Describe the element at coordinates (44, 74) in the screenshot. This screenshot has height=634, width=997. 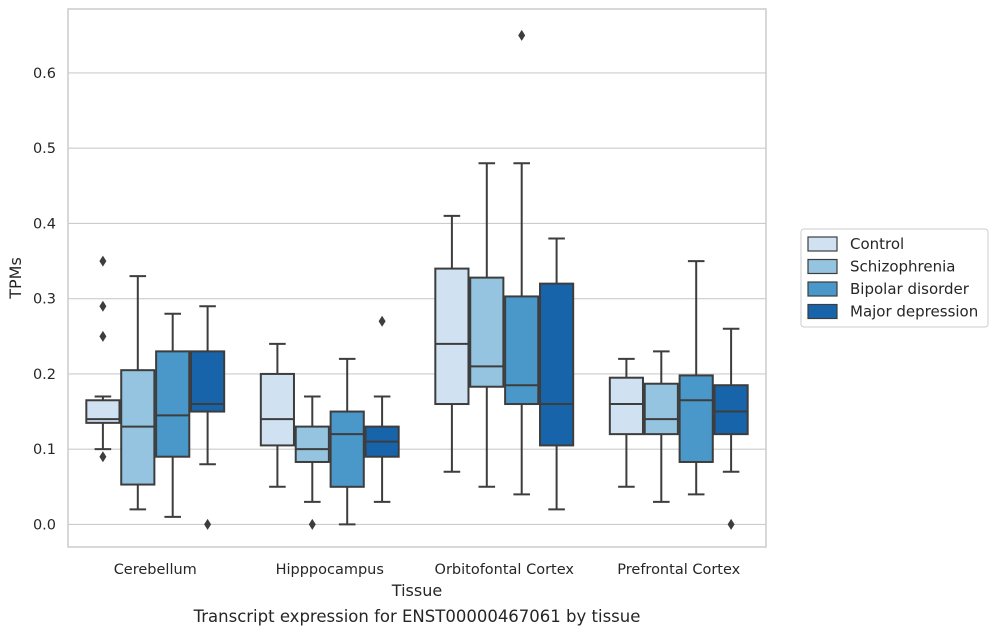
I see `y-tick-label: 0.6` at that location.